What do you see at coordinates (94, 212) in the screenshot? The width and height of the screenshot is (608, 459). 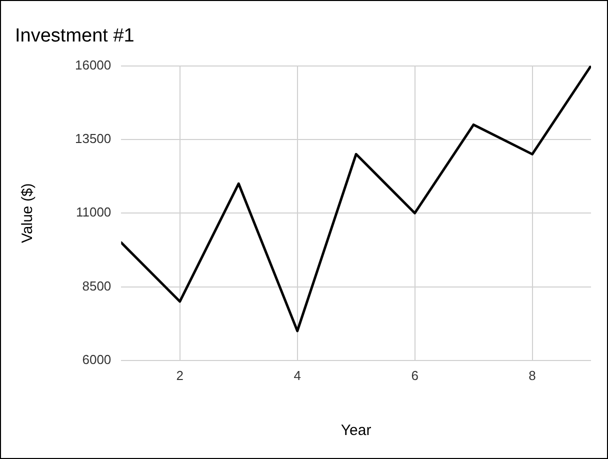 I see `y-tick-label: 11000` at bounding box center [94, 212].